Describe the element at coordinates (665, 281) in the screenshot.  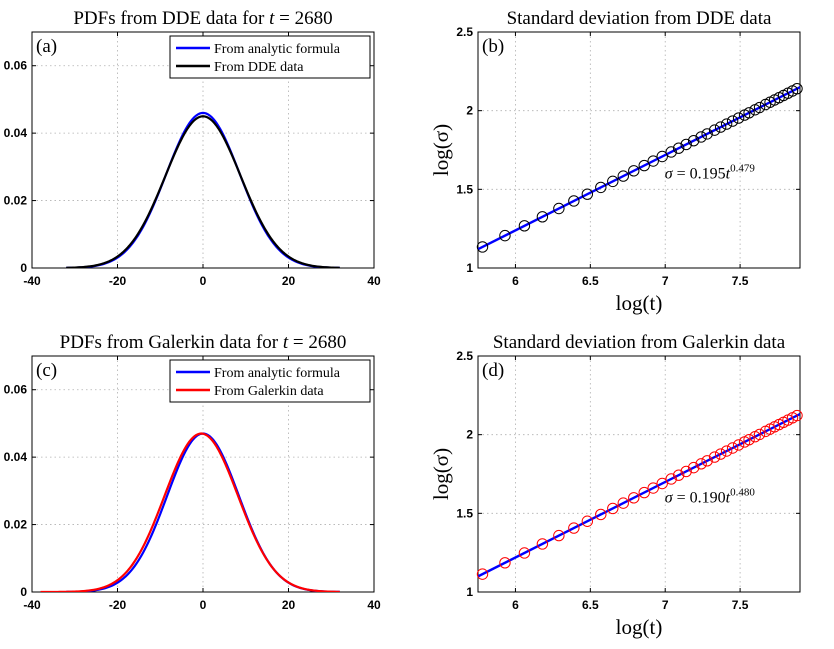
I see `x-tick-label: 7` at that location.